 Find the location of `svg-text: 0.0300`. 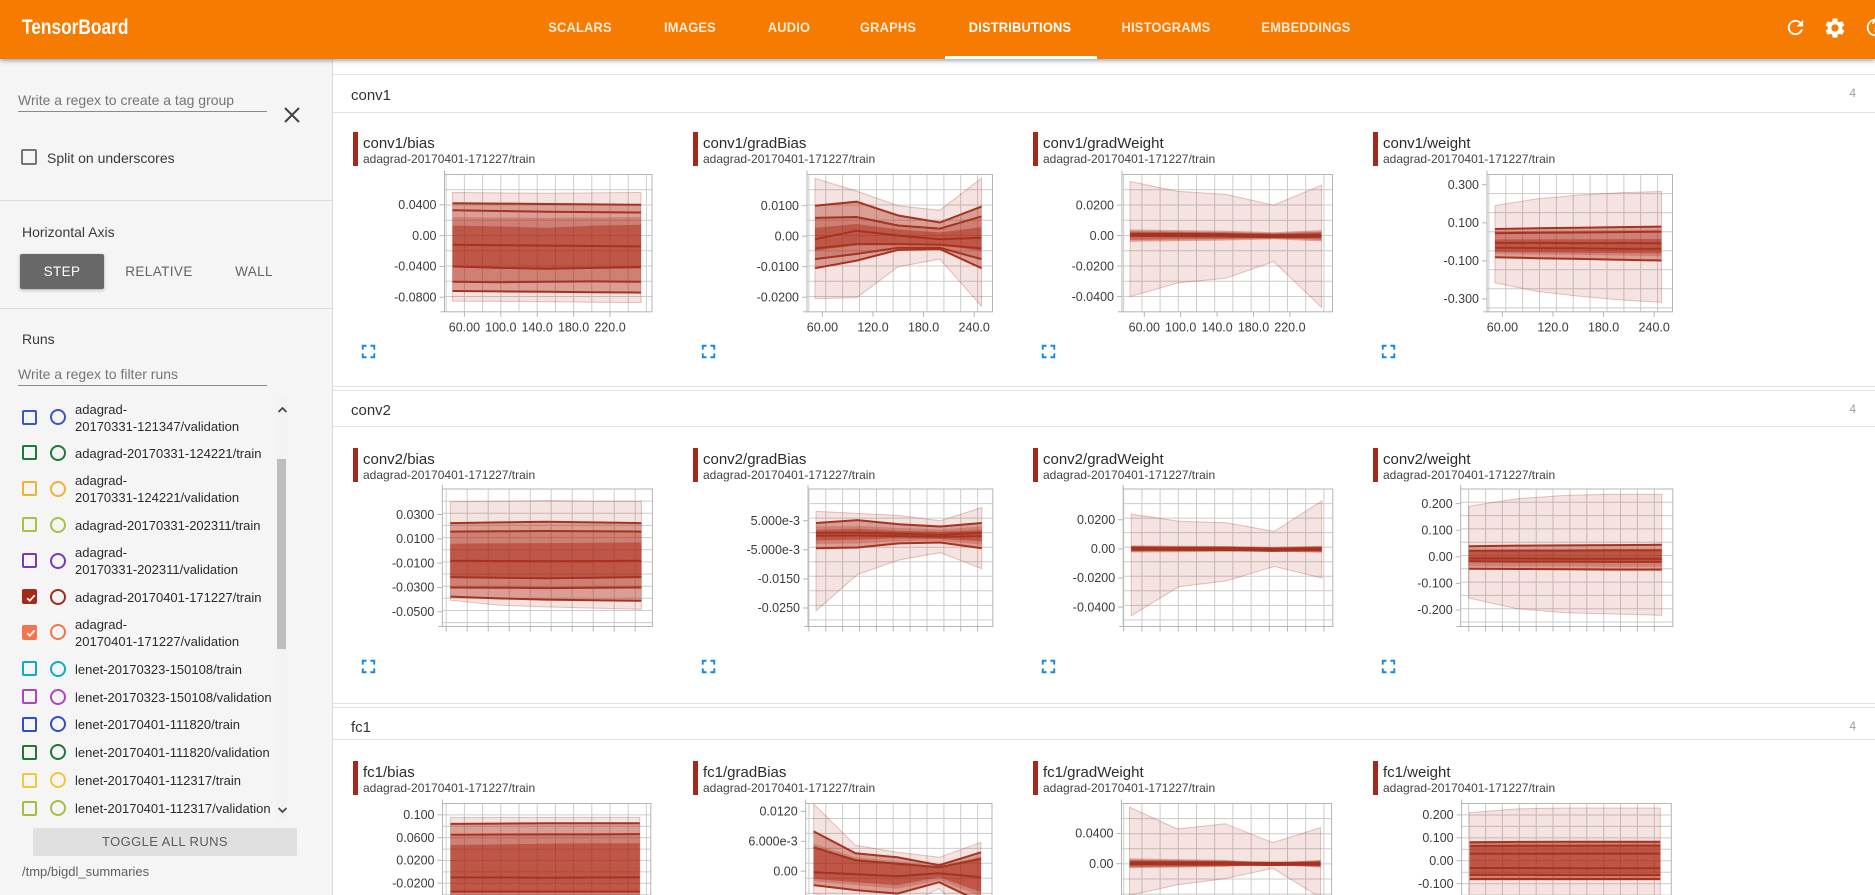

svg-text: 0.0300 is located at coordinates (415, 515).